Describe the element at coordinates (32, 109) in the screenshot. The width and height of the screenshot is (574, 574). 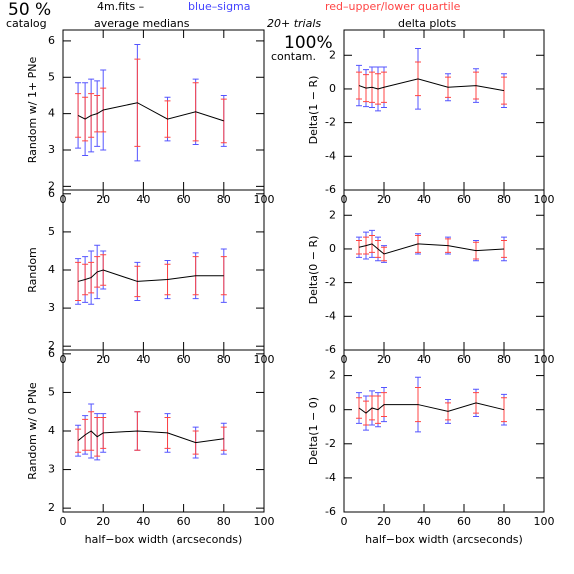
I see `y-axis-label: Random w/ 1+ PNe` at that location.